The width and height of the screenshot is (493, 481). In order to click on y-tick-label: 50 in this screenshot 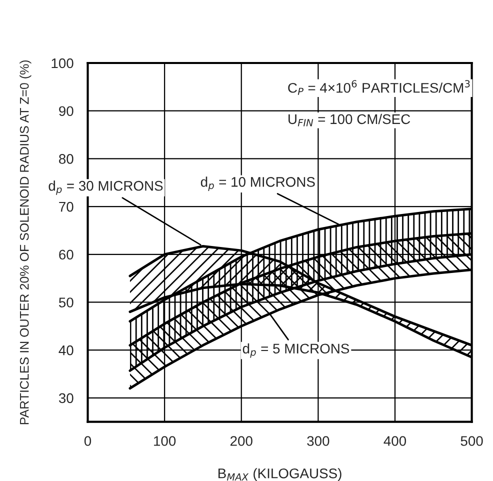, I will do `click(66, 303)`.